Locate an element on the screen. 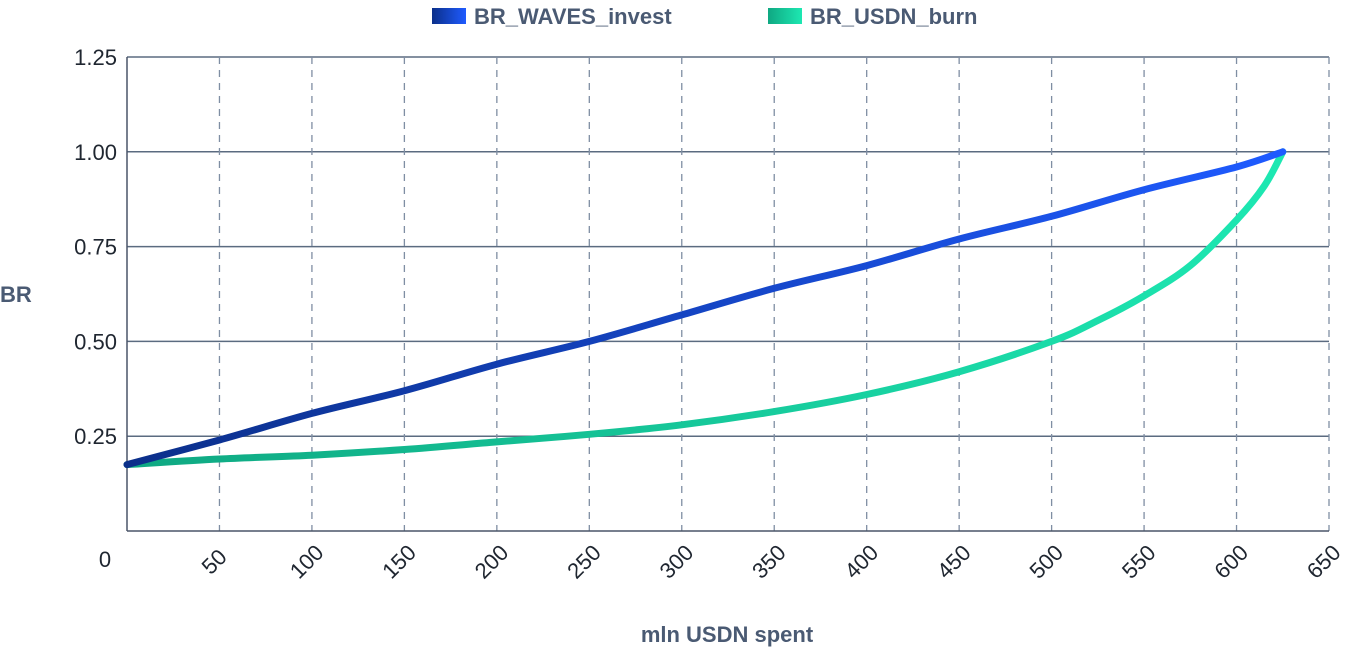  x-tick-label: 300 is located at coordinates (677, 562).